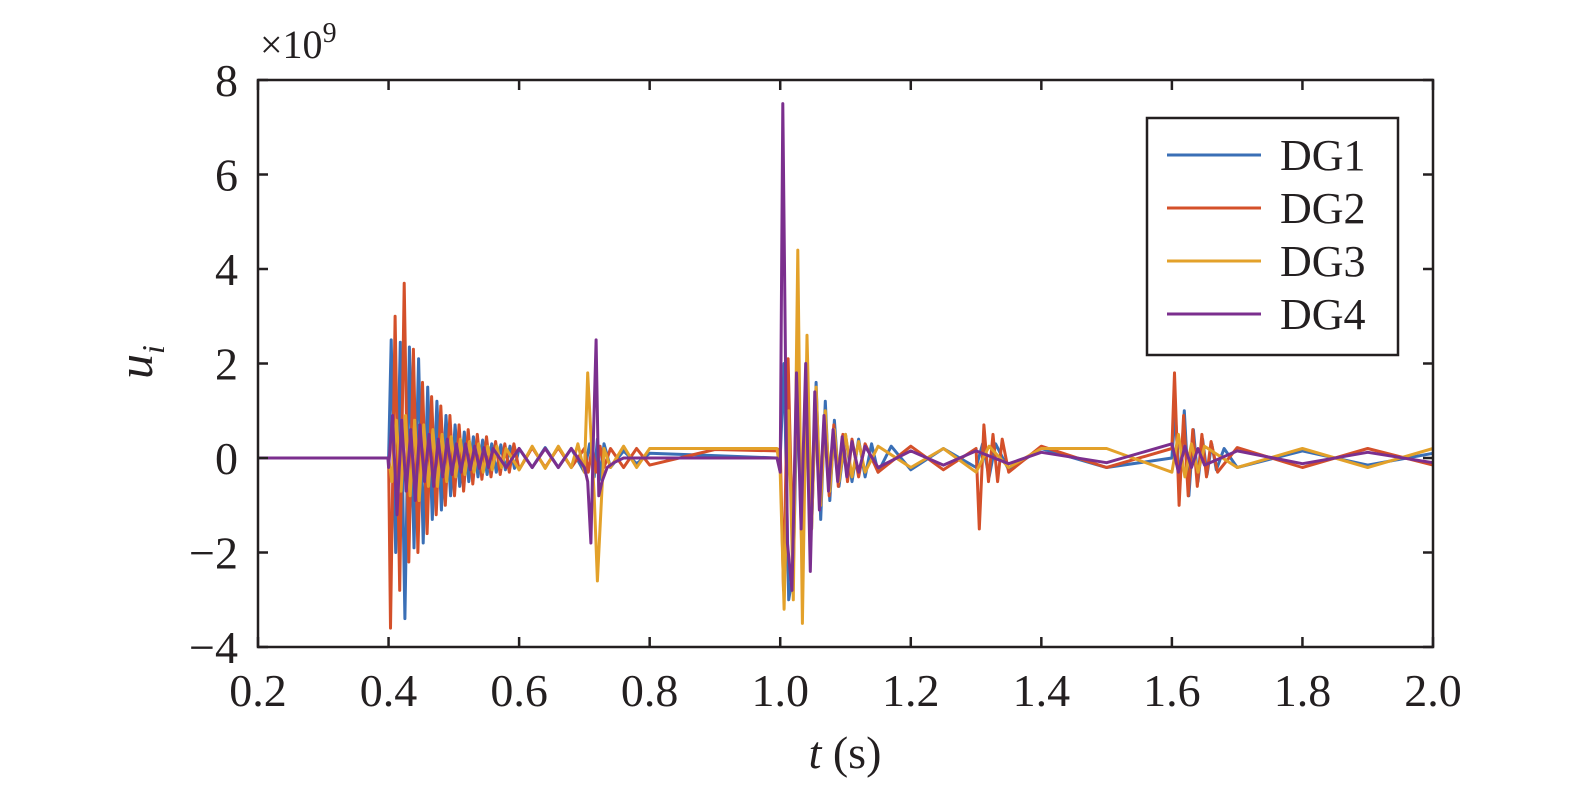  What do you see at coordinates (258, 690) in the screenshot?
I see `x-tick-label: 0.2` at bounding box center [258, 690].